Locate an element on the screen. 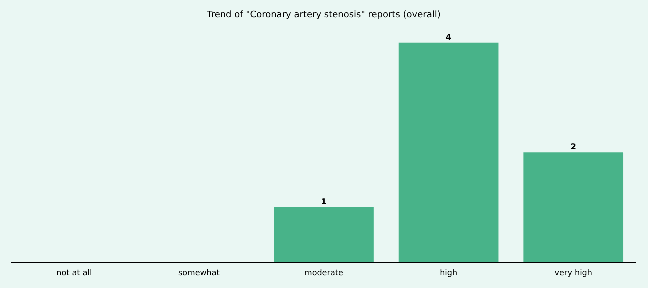  chart-title: Trend of "Coronary artery stenosis" reports (overall) is located at coordinates (323, 15).